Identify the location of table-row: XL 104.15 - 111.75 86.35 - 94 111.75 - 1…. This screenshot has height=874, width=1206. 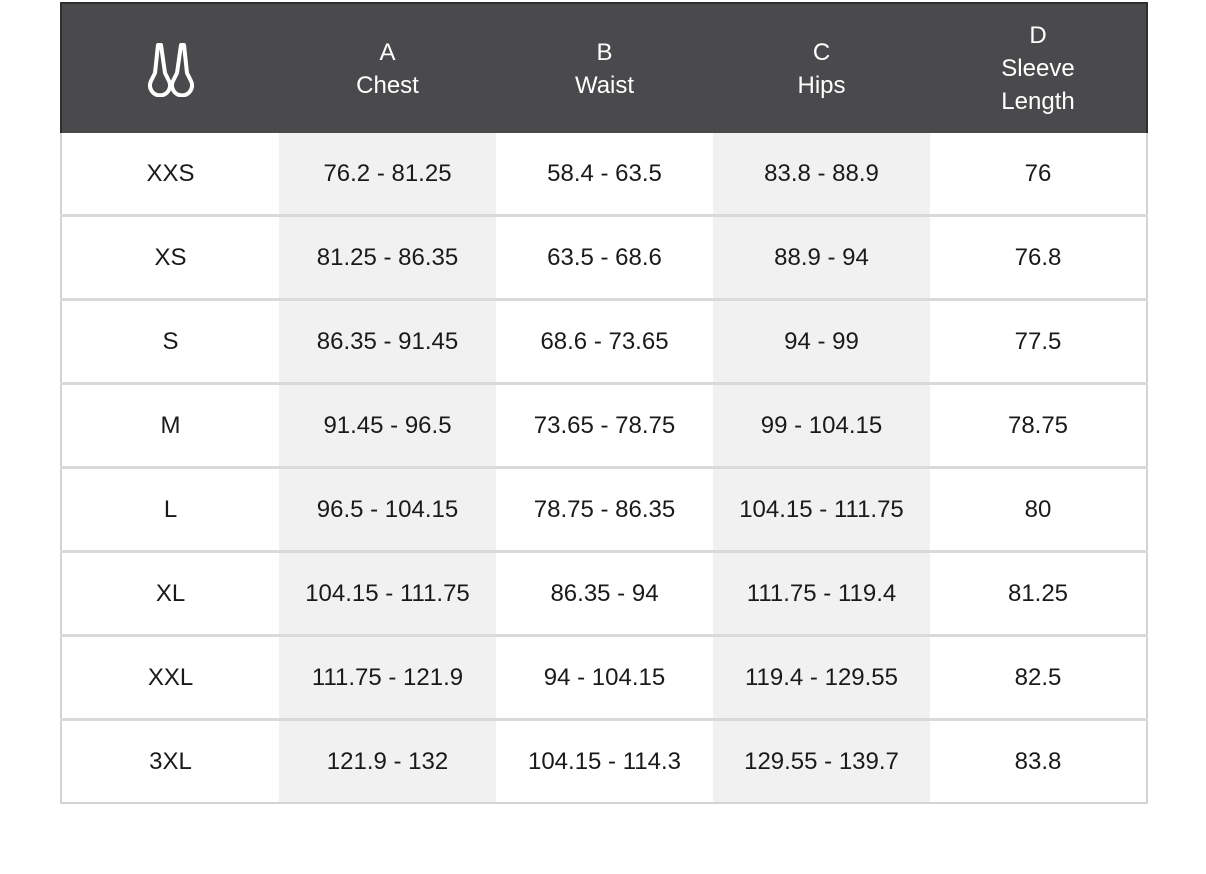
(604, 593).